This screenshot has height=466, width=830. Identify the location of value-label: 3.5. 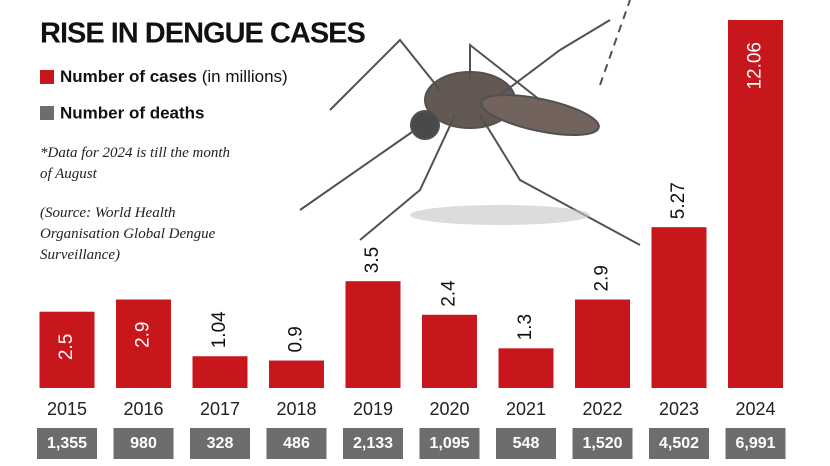
(372, 260).